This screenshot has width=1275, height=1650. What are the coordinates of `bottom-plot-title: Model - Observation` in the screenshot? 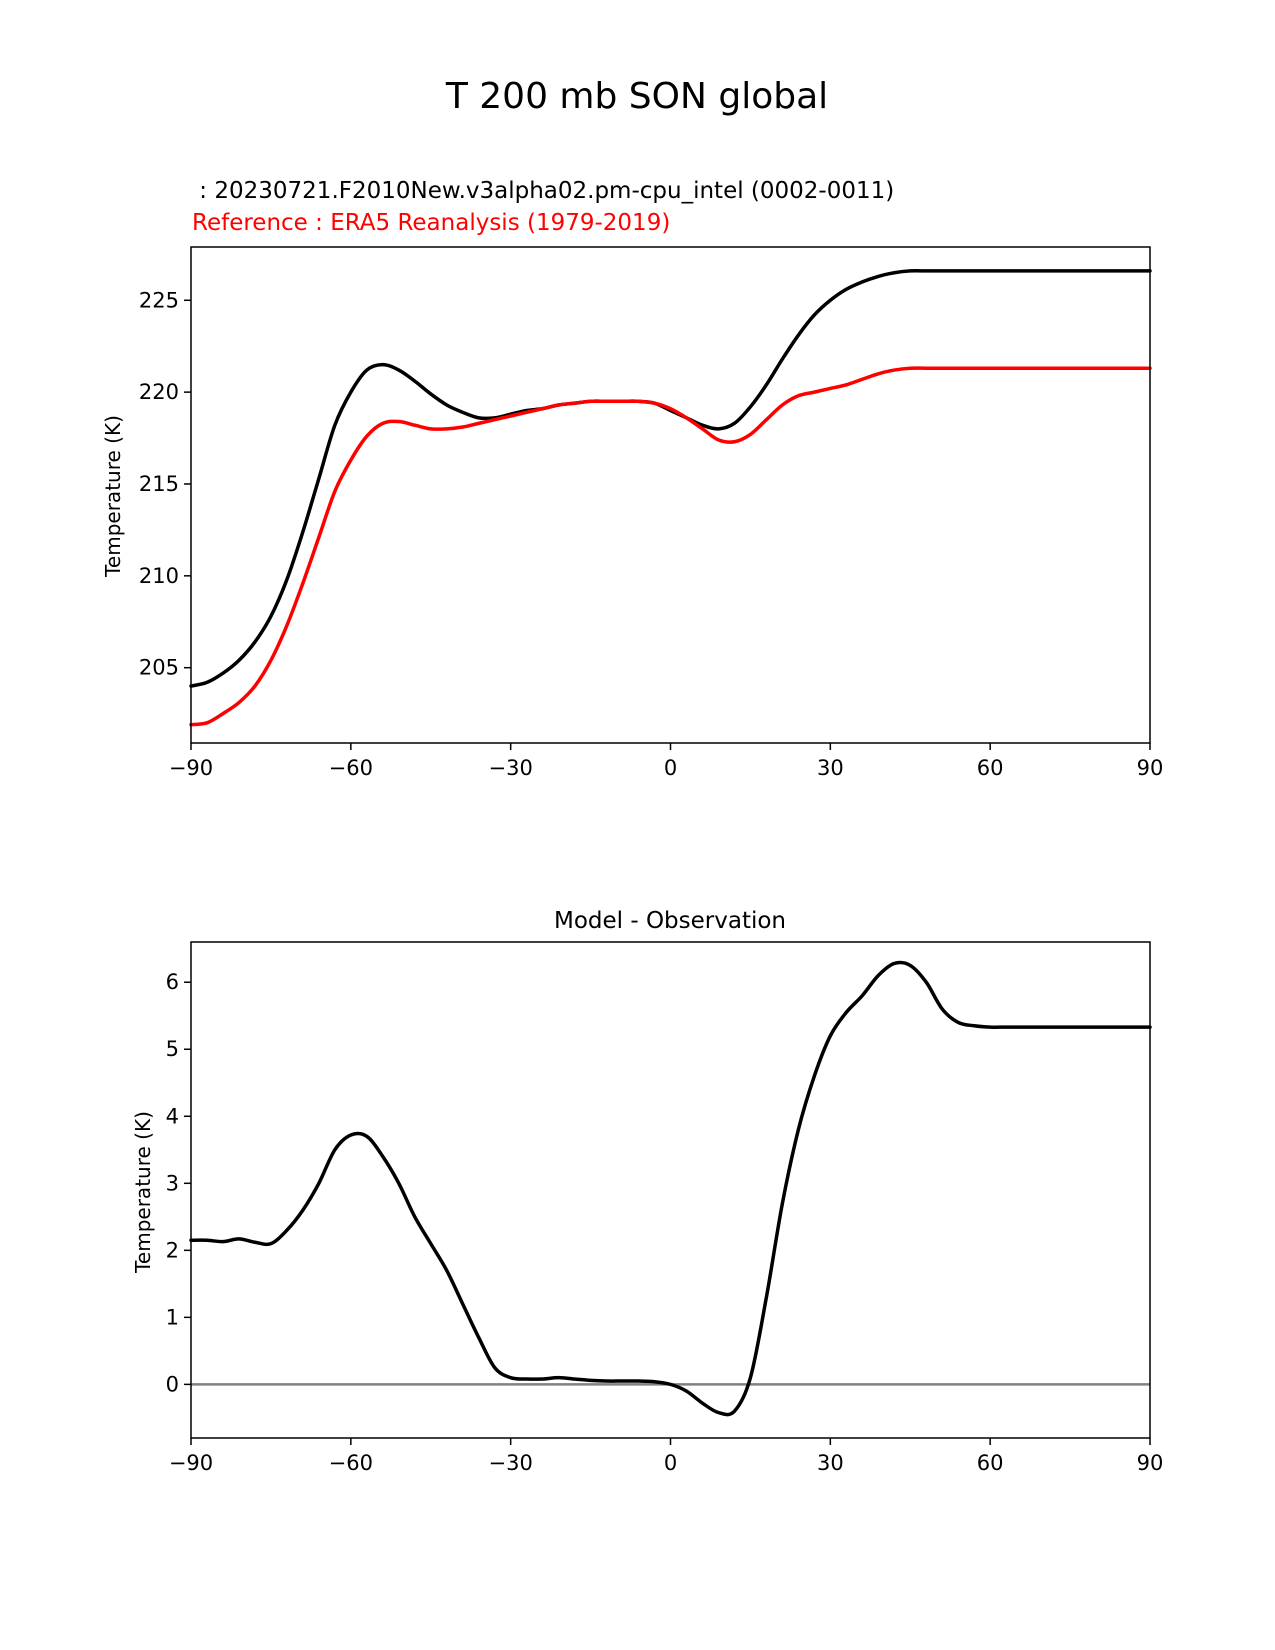 It's located at (670, 921).